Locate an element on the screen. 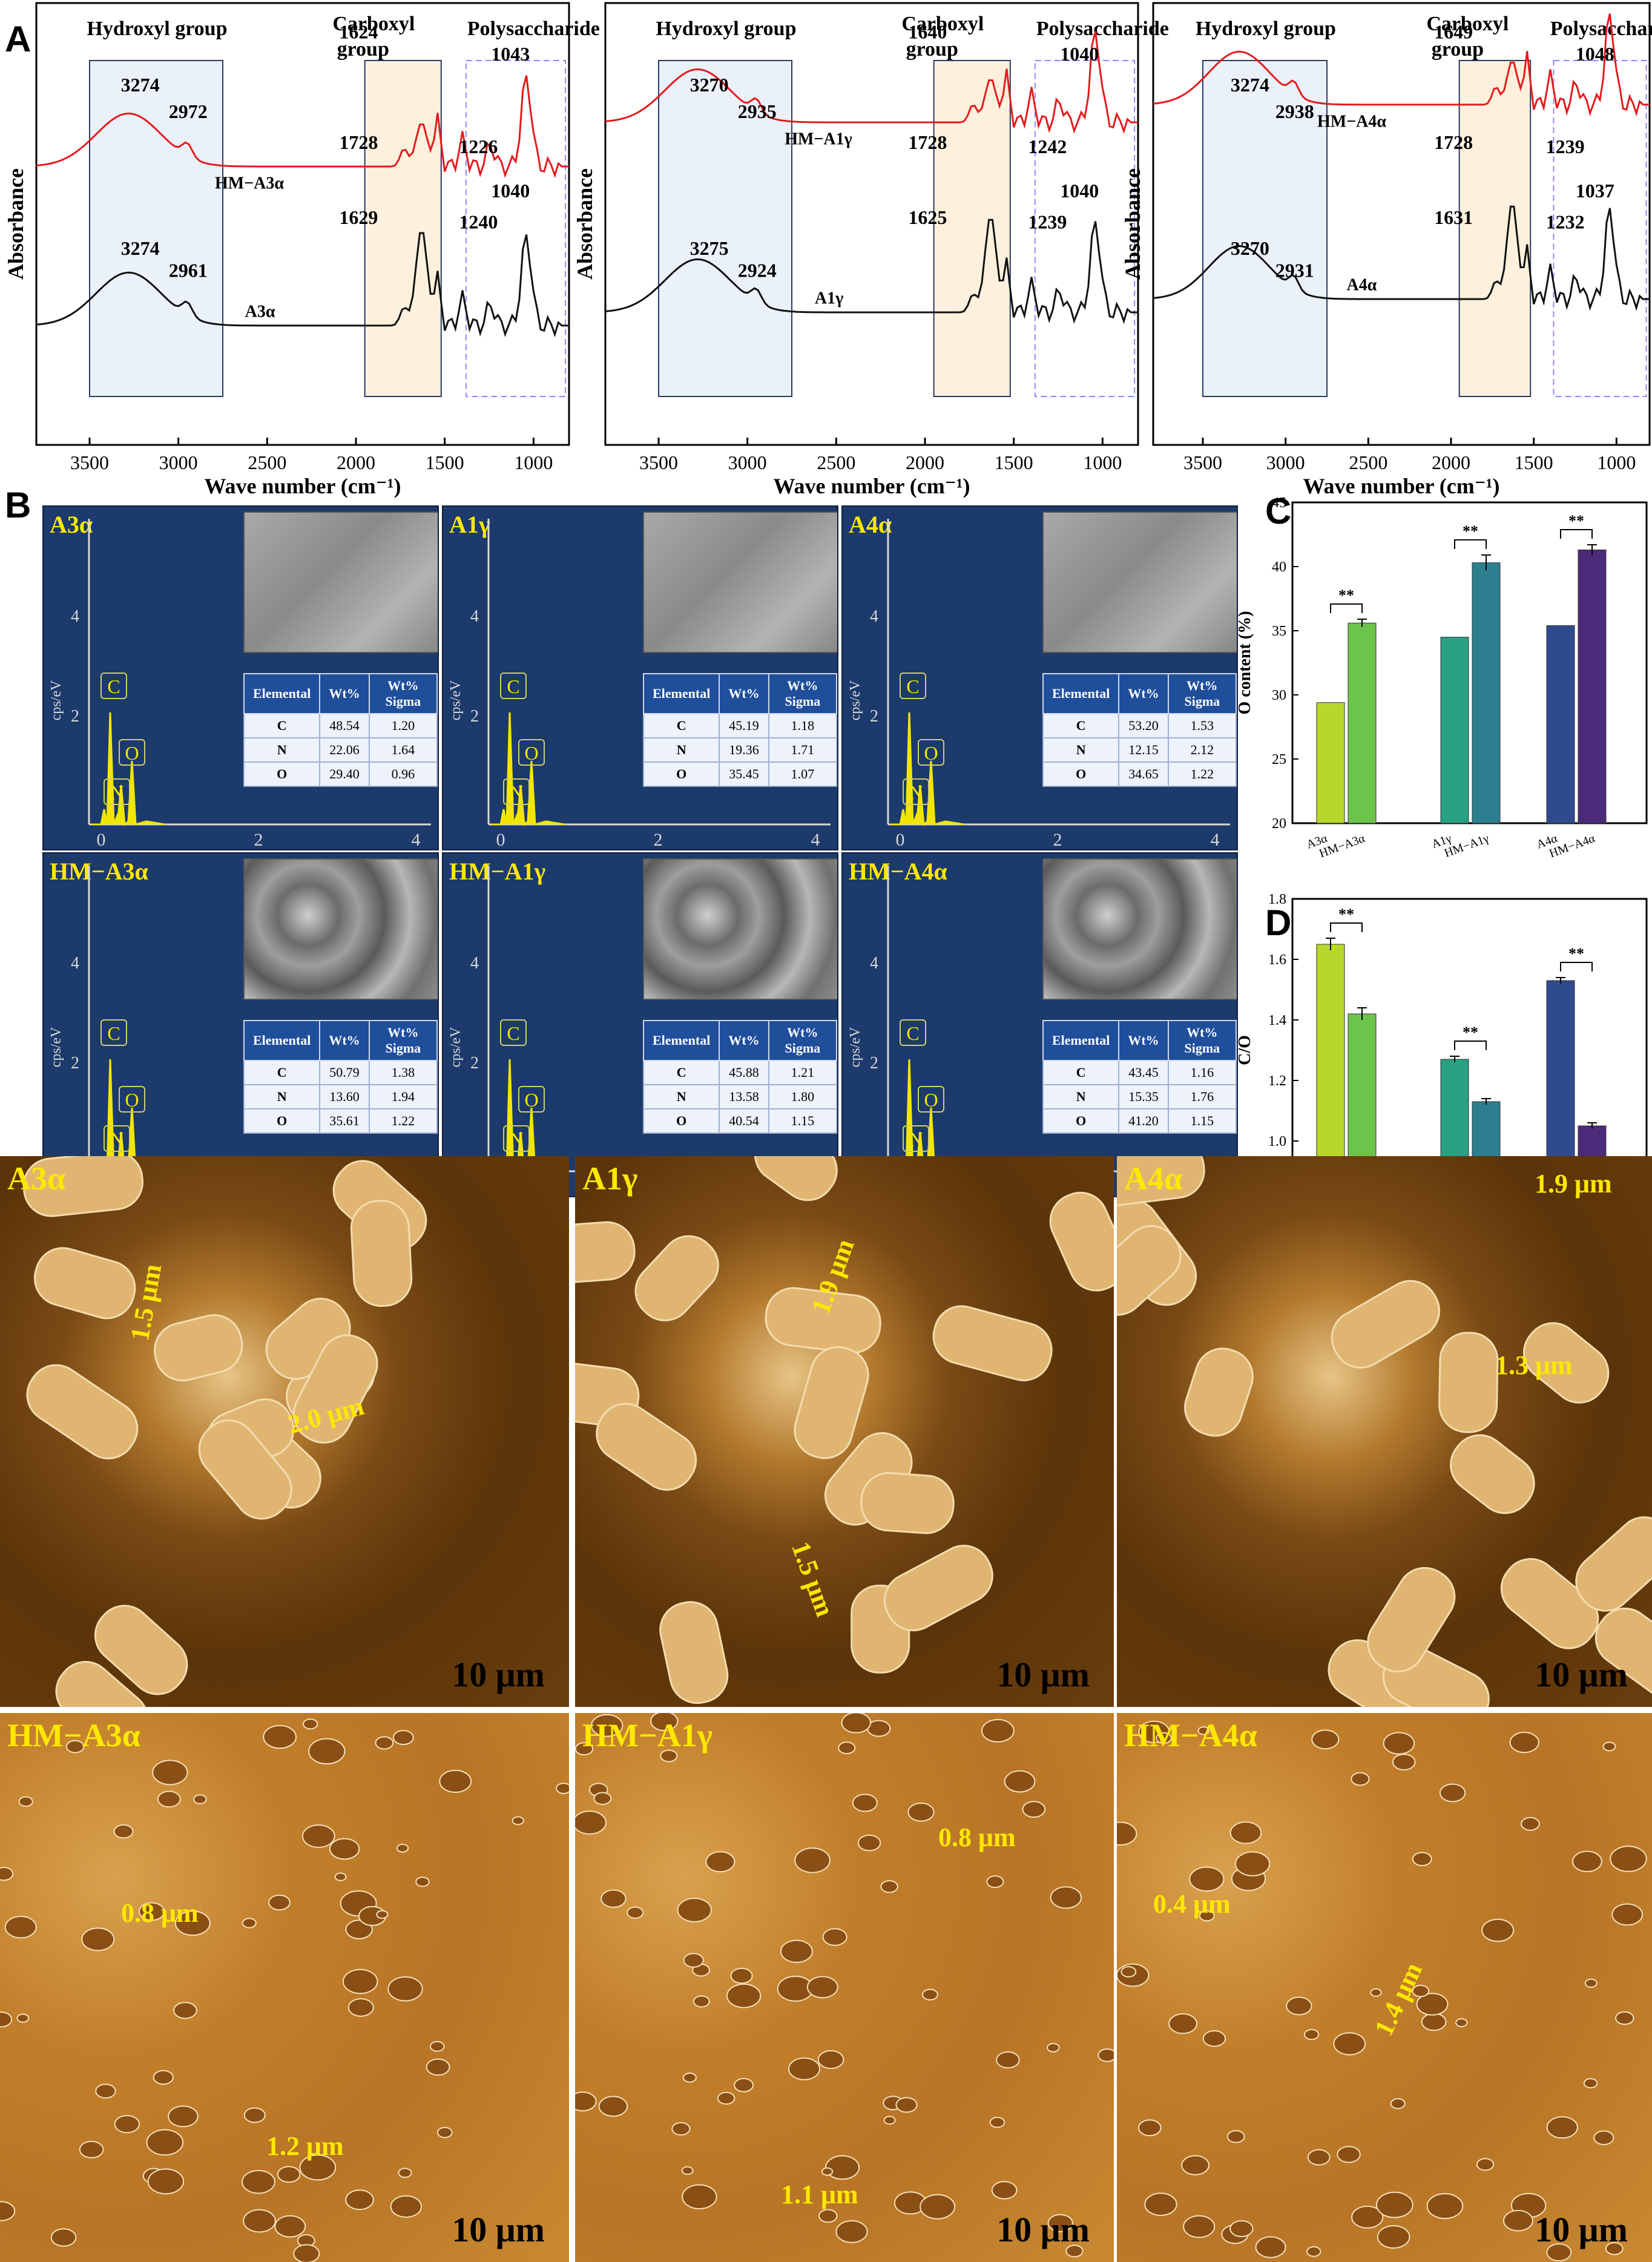 This screenshot has height=2262, width=1652. eds-panel-title: A3α is located at coordinates (72, 525).